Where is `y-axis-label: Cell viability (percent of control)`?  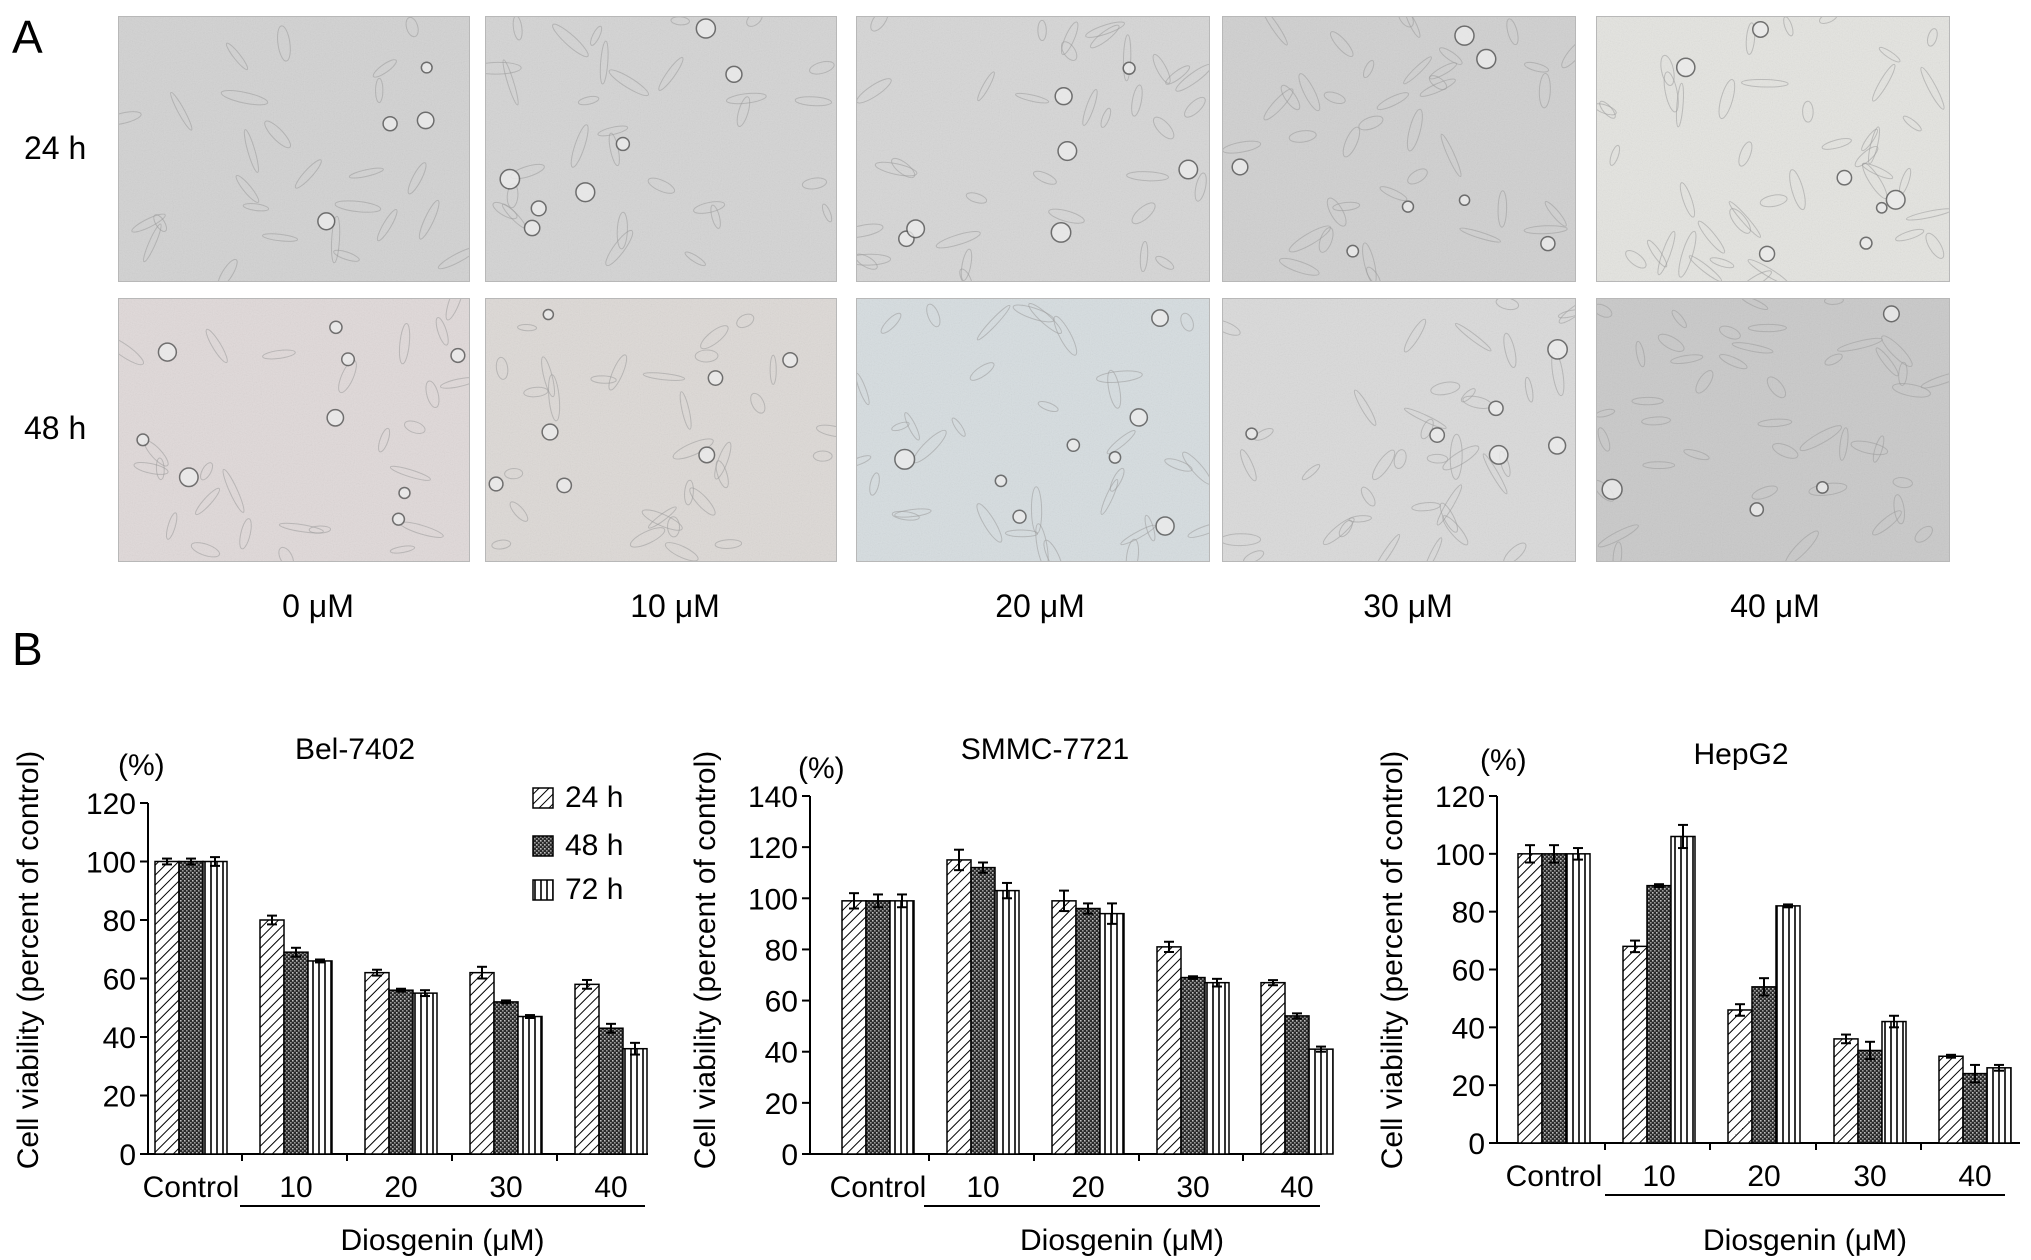 y-axis-label: Cell viability (percent of control) is located at coordinates (705, 960).